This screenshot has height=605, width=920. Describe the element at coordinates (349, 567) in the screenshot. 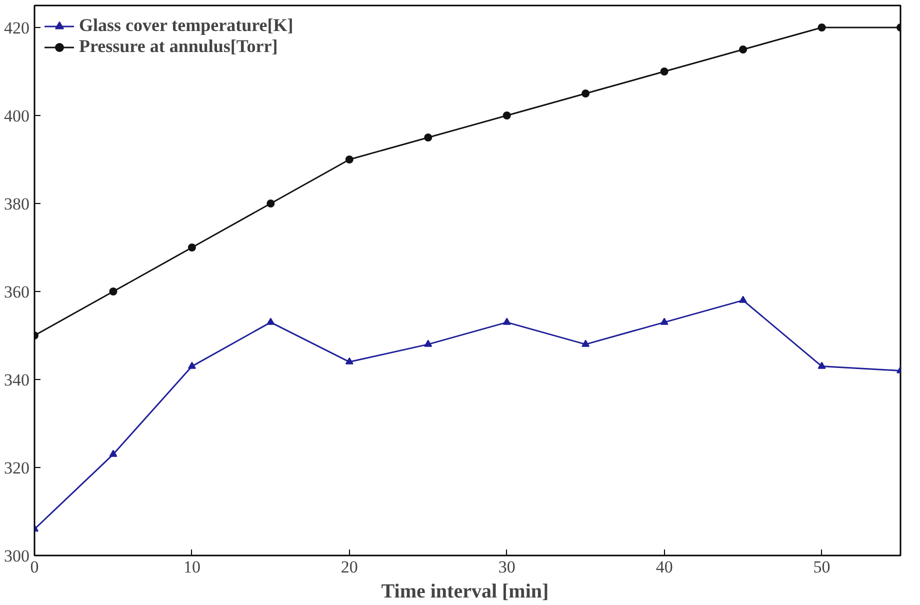

I see `x-tick-label: 20` at that location.